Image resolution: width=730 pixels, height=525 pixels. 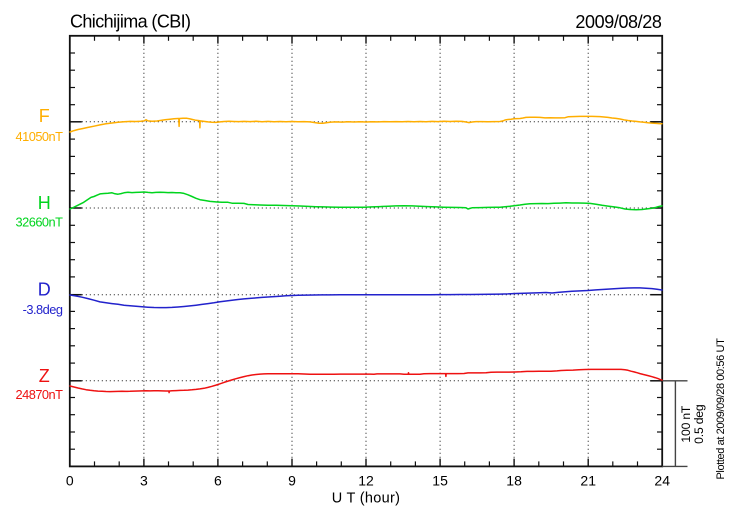 I want to click on svg-text: U T (hour), so click(x=366, y=498).